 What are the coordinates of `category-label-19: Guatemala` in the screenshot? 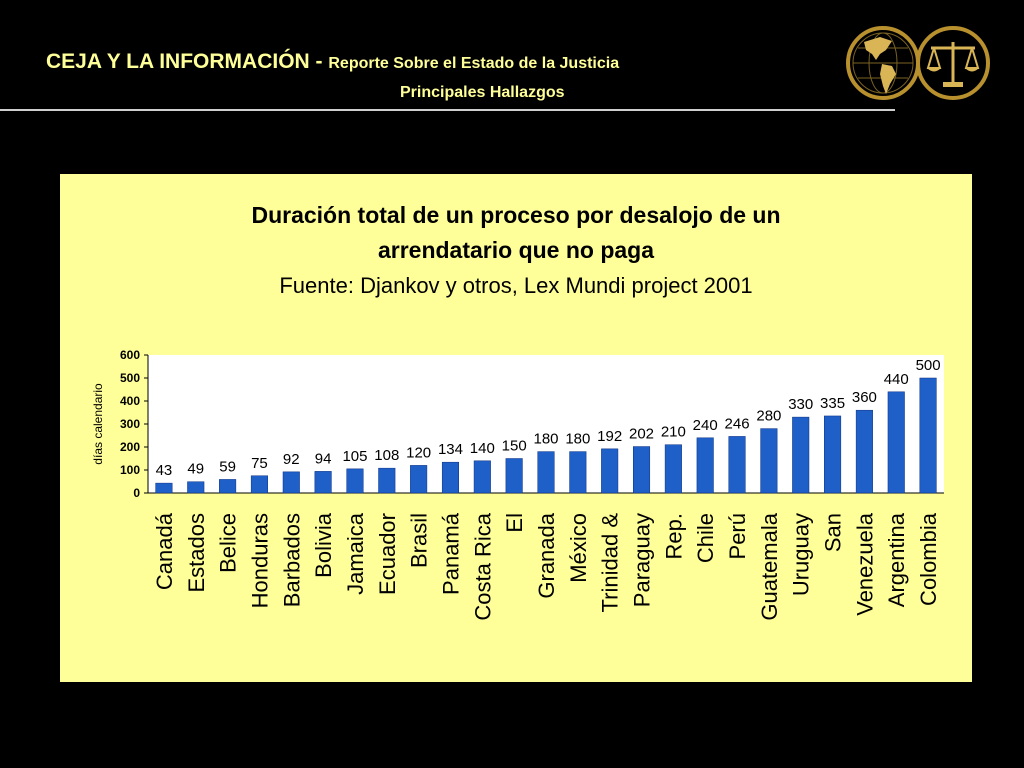 It's located at (769, 566).